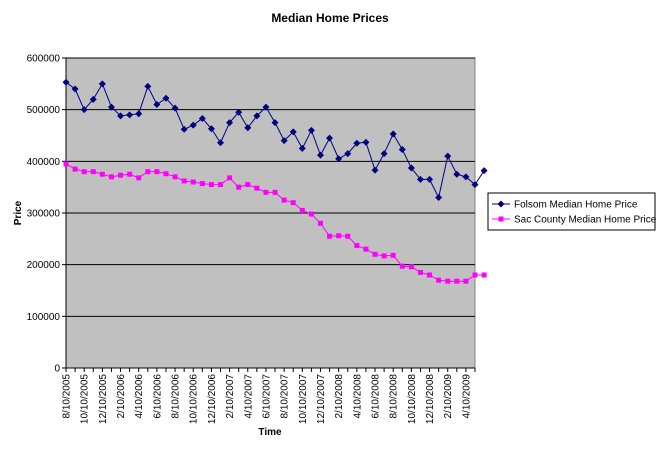  I want to click on x-tick-label: 10/10/2006, so click(194, 399).